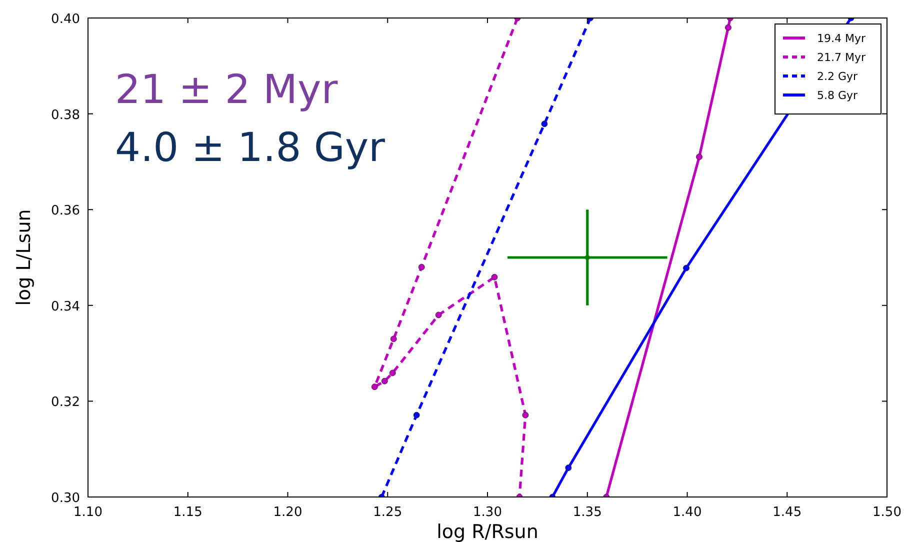  I want to click on x-tick-label: 1.10, so click(88, 512).